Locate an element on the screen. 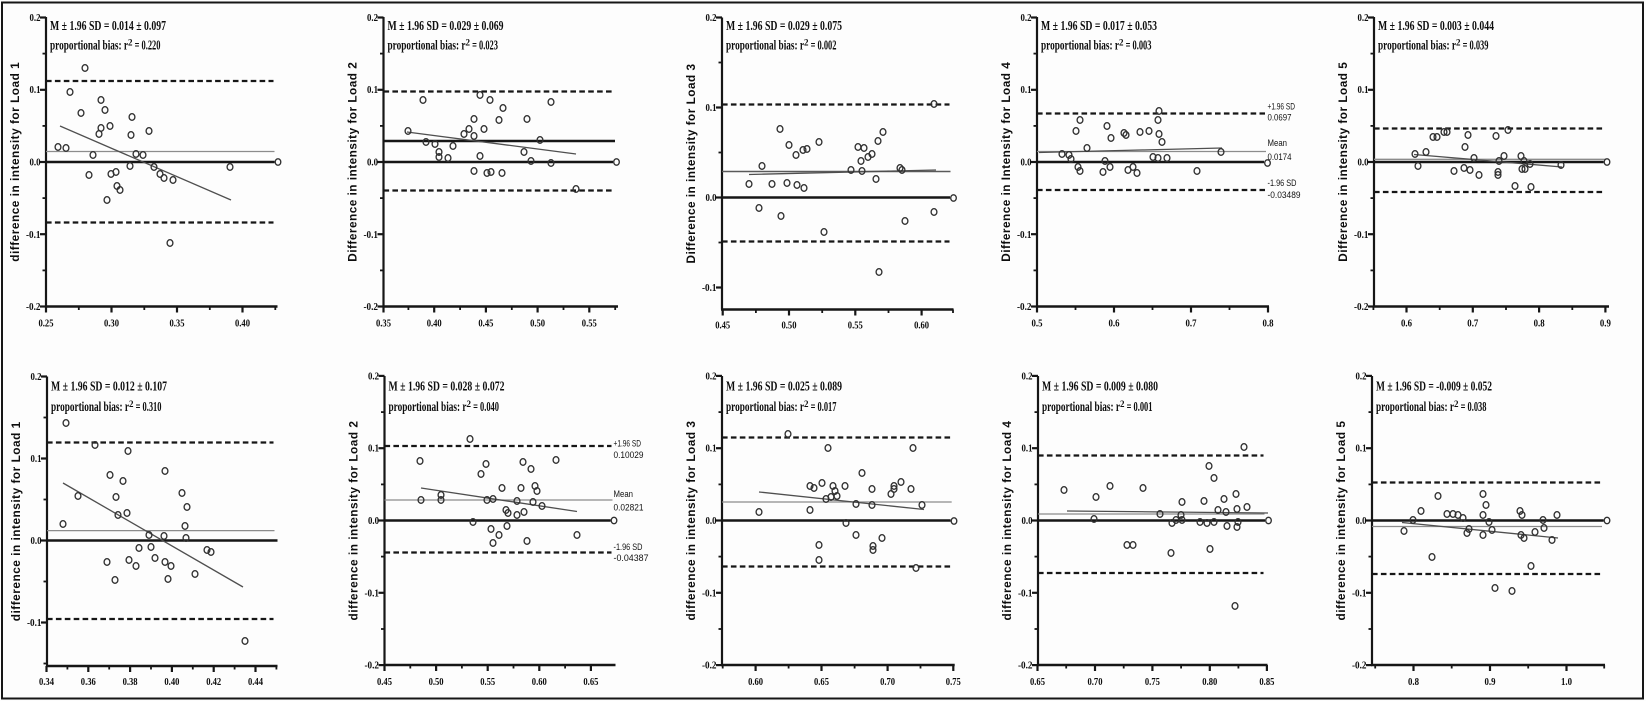  svg-text: 0.6 is located at coordinates (1406, 324).